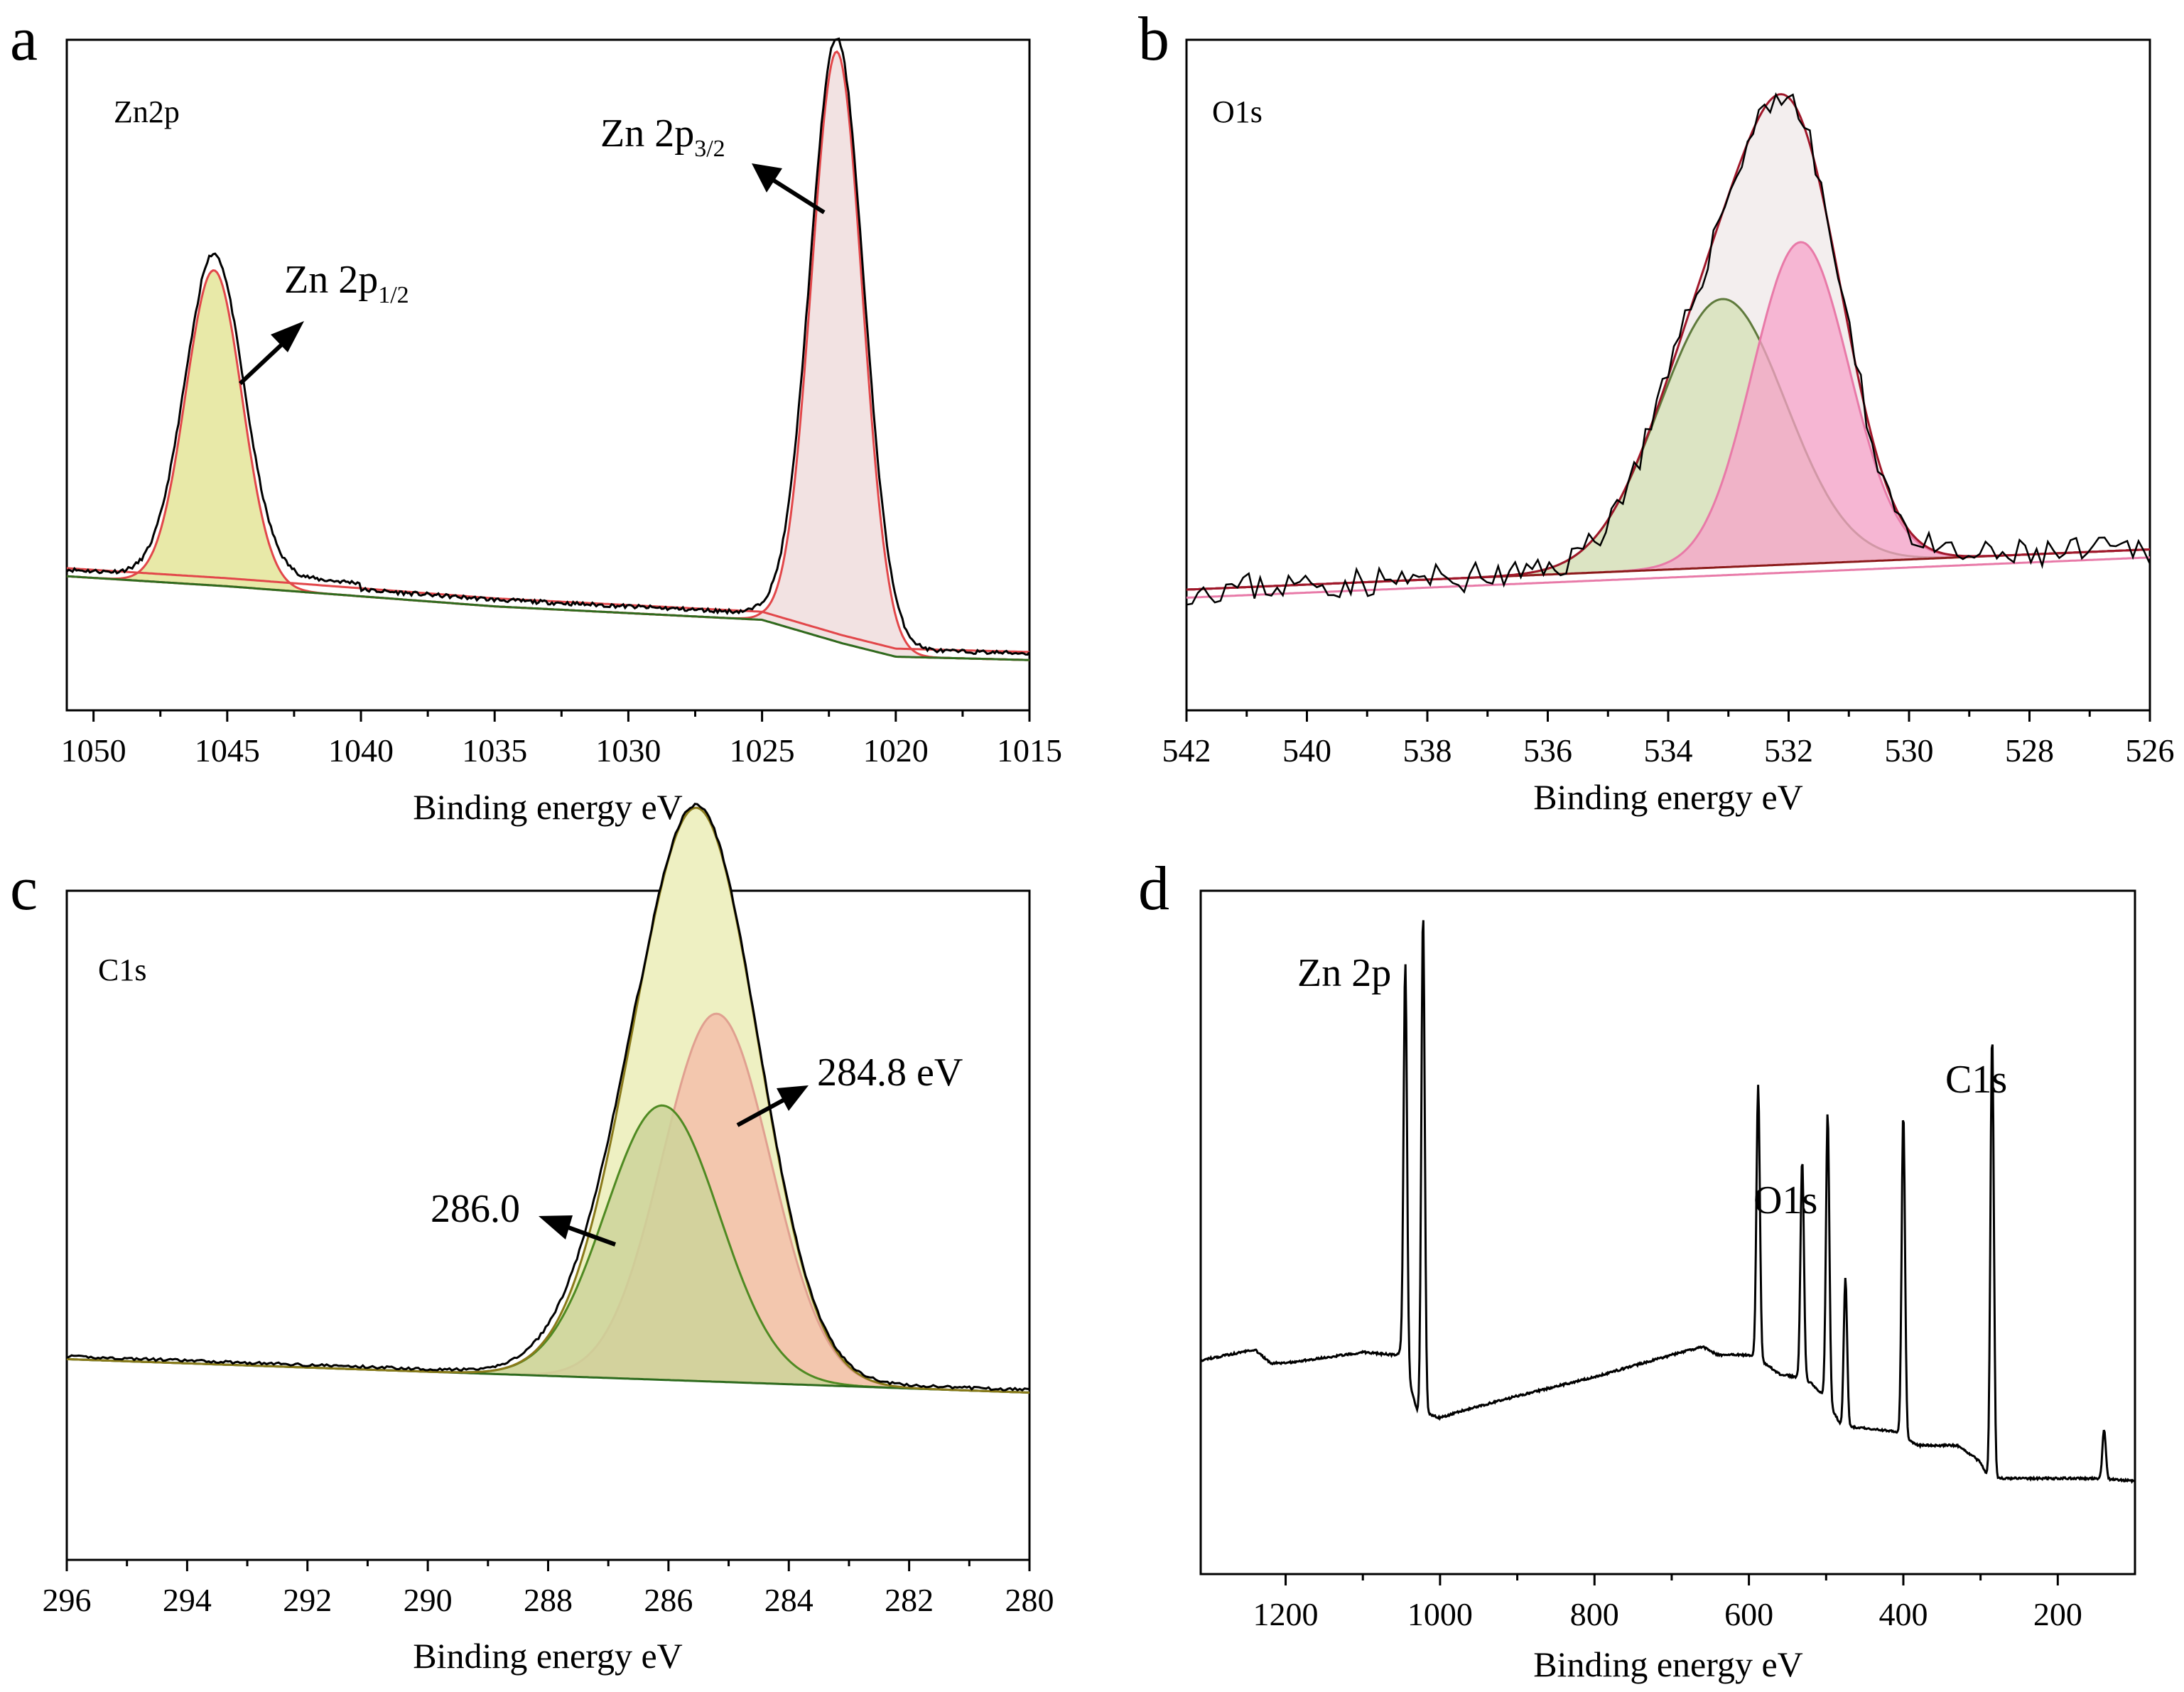  Describe the element at coordinates (1668, 577) in the screenshot. I see `o1s-lower-edge` at that location.